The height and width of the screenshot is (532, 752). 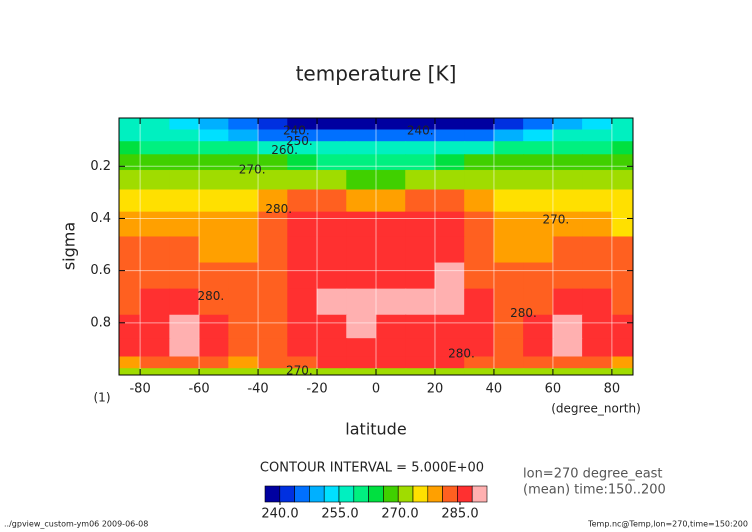 I want to click on x-tick-label: 80, so click(x=612, y=389).